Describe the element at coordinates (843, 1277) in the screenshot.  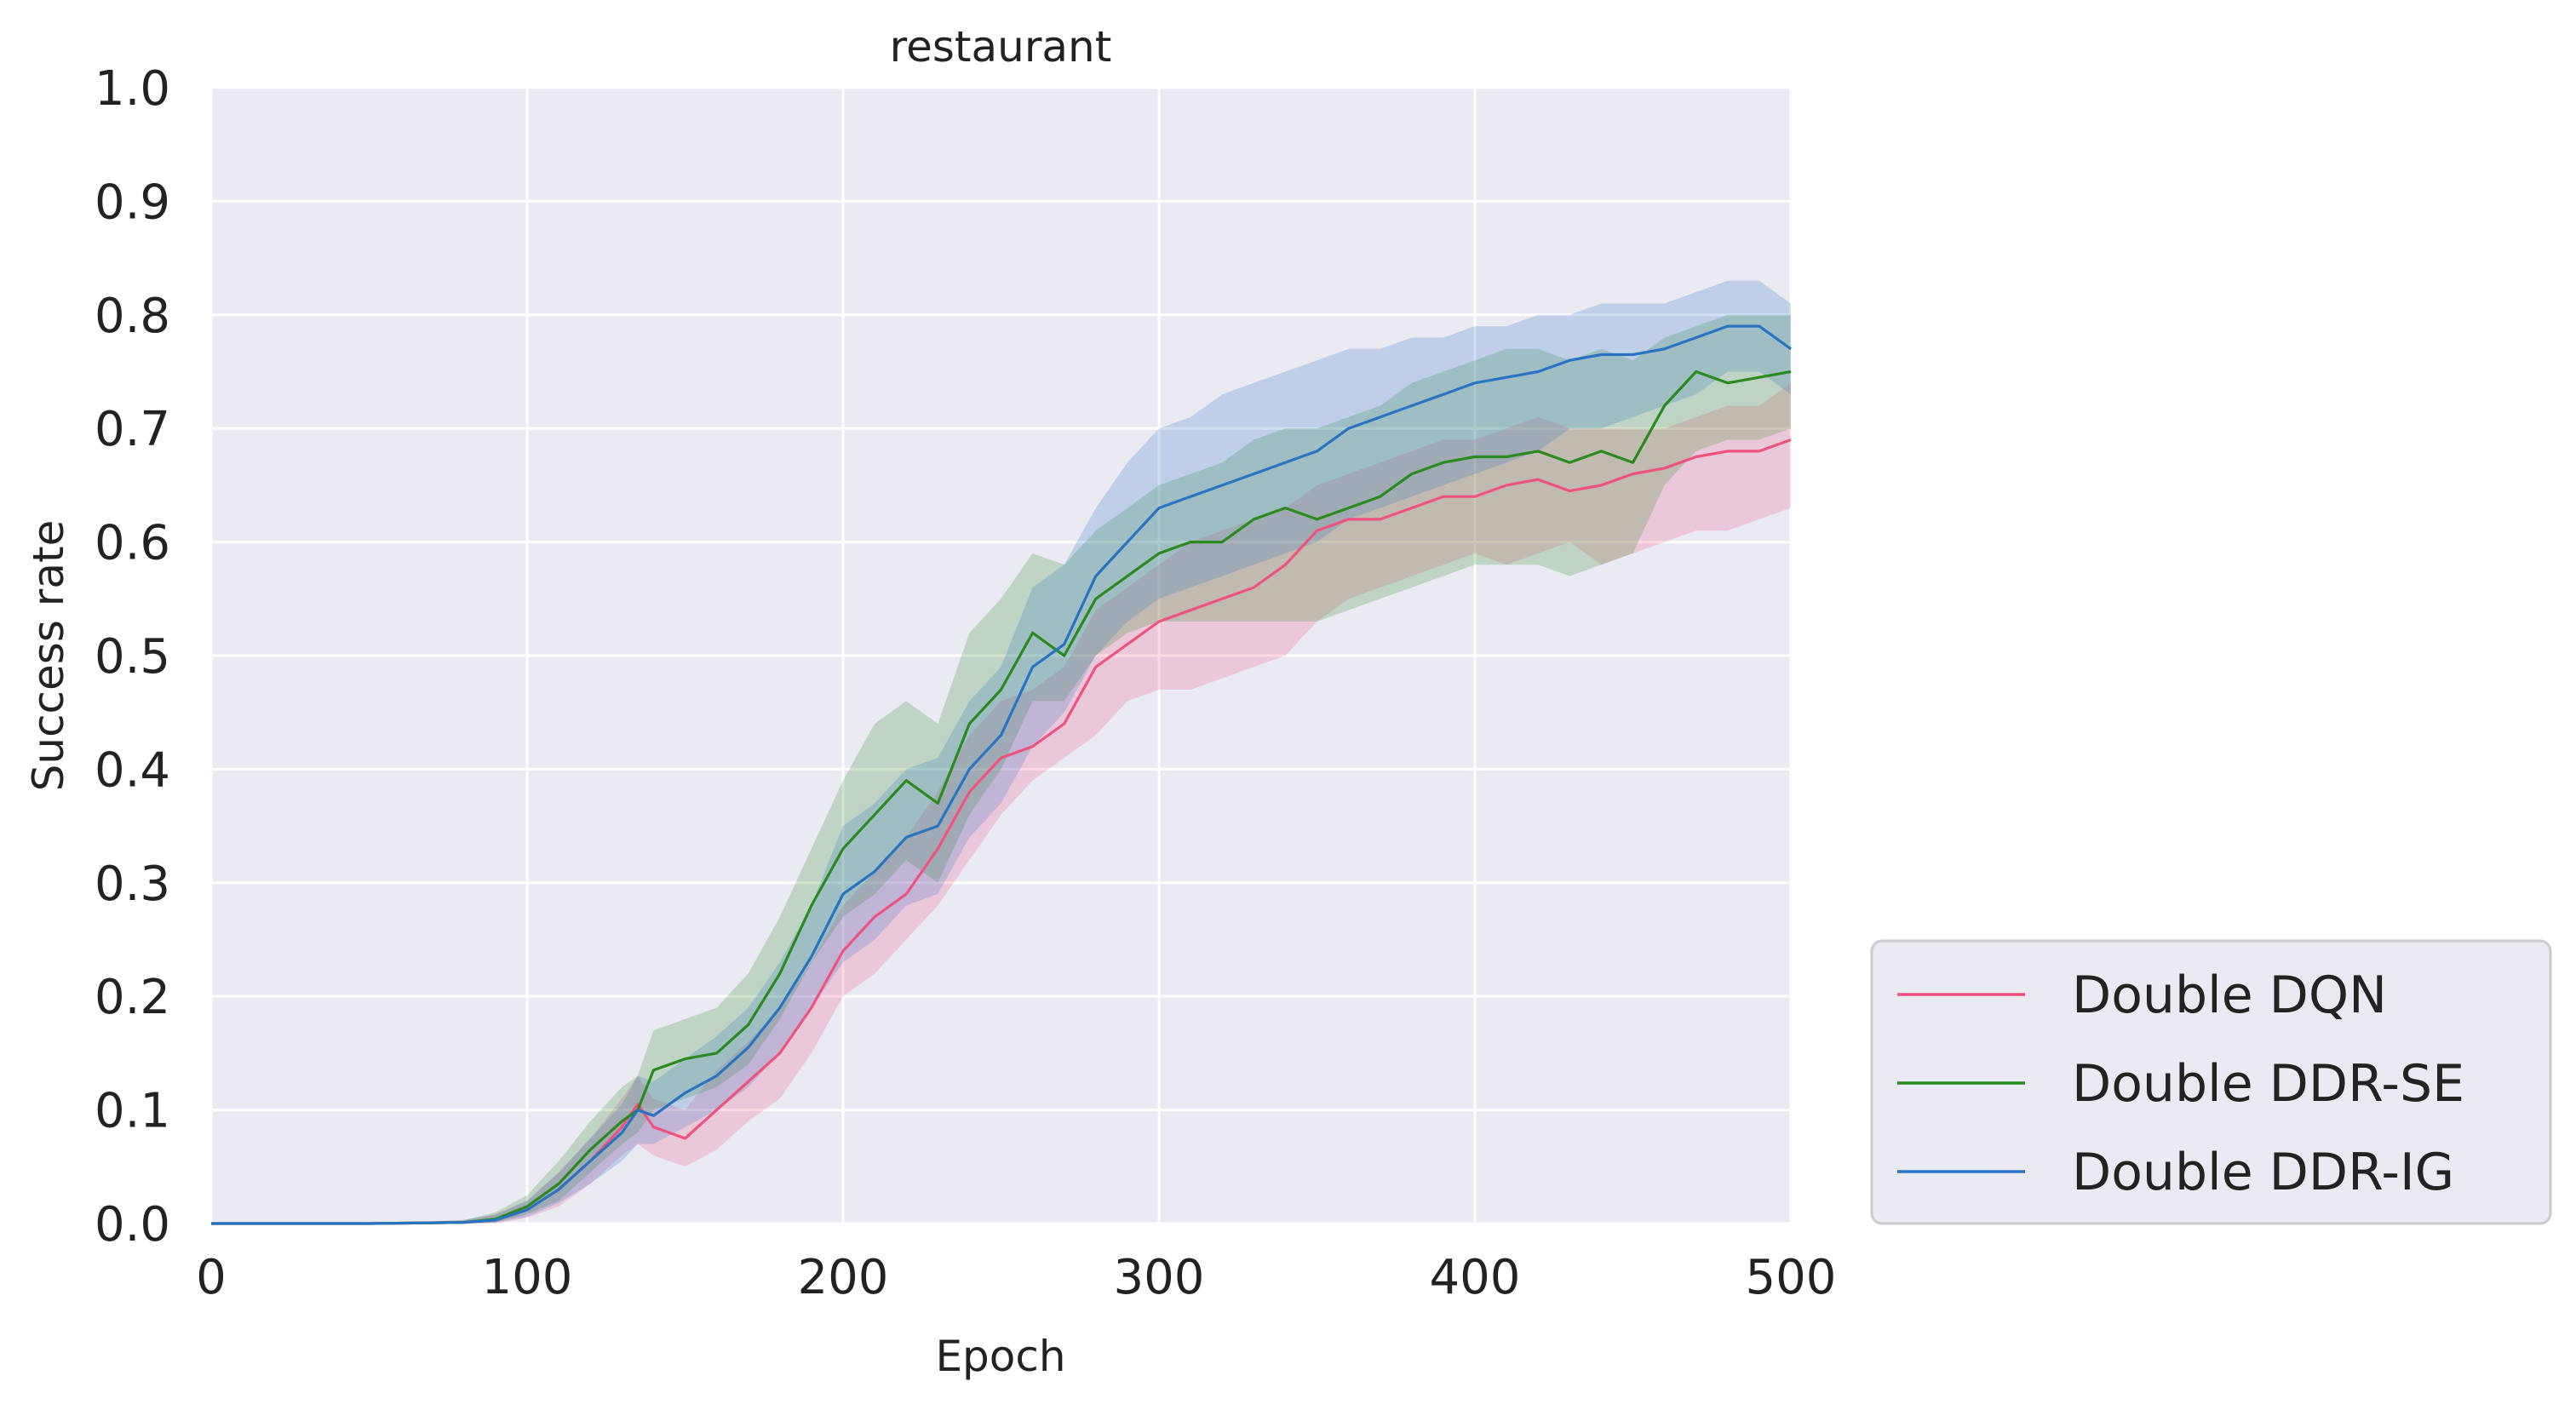
I see `x-tick-label: 200` at that location.